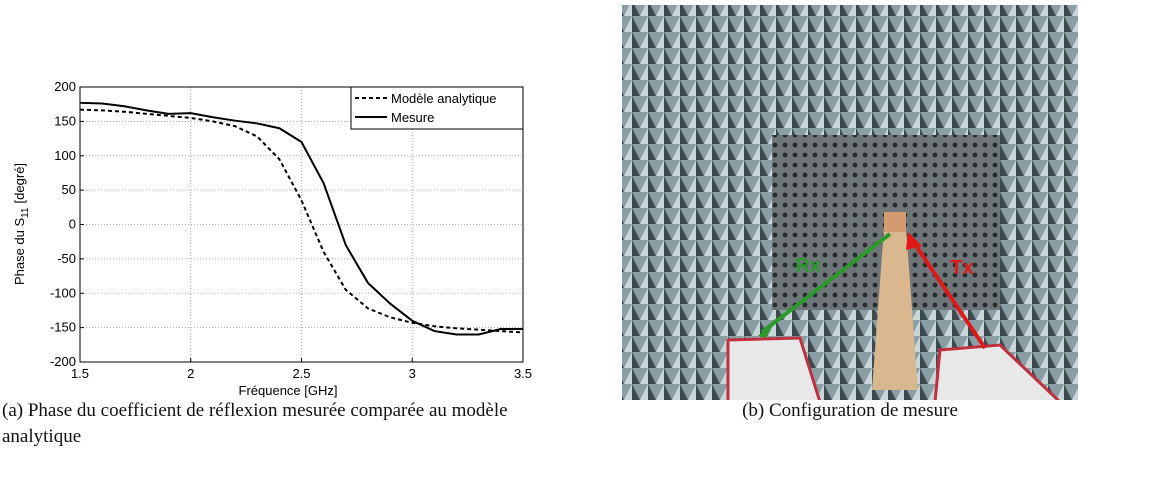 The height and width of the screenshot is (477, 1159). Describe the element at coordinates (63, 327) in the screenshot. I see `y-tick-label: -150` at that location.